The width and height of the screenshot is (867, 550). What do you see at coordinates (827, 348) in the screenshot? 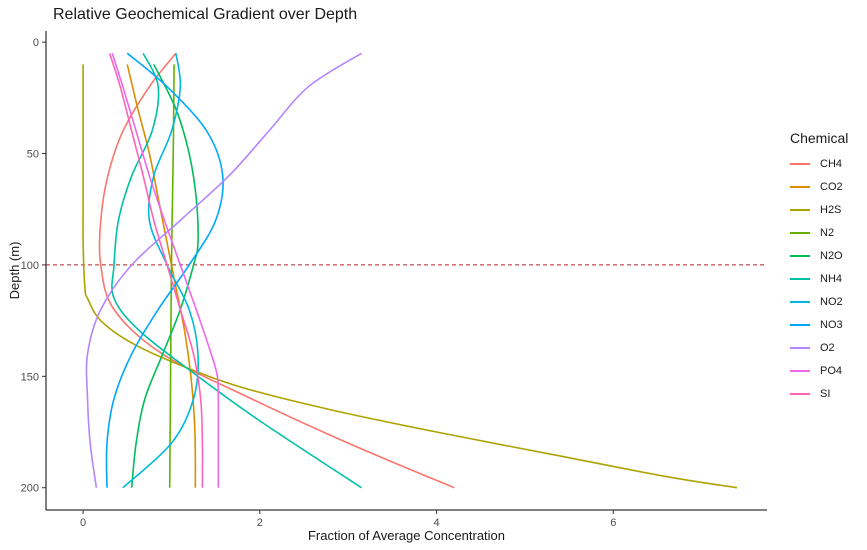
I see `legend-label: O2` at bounding box center [827, 348].